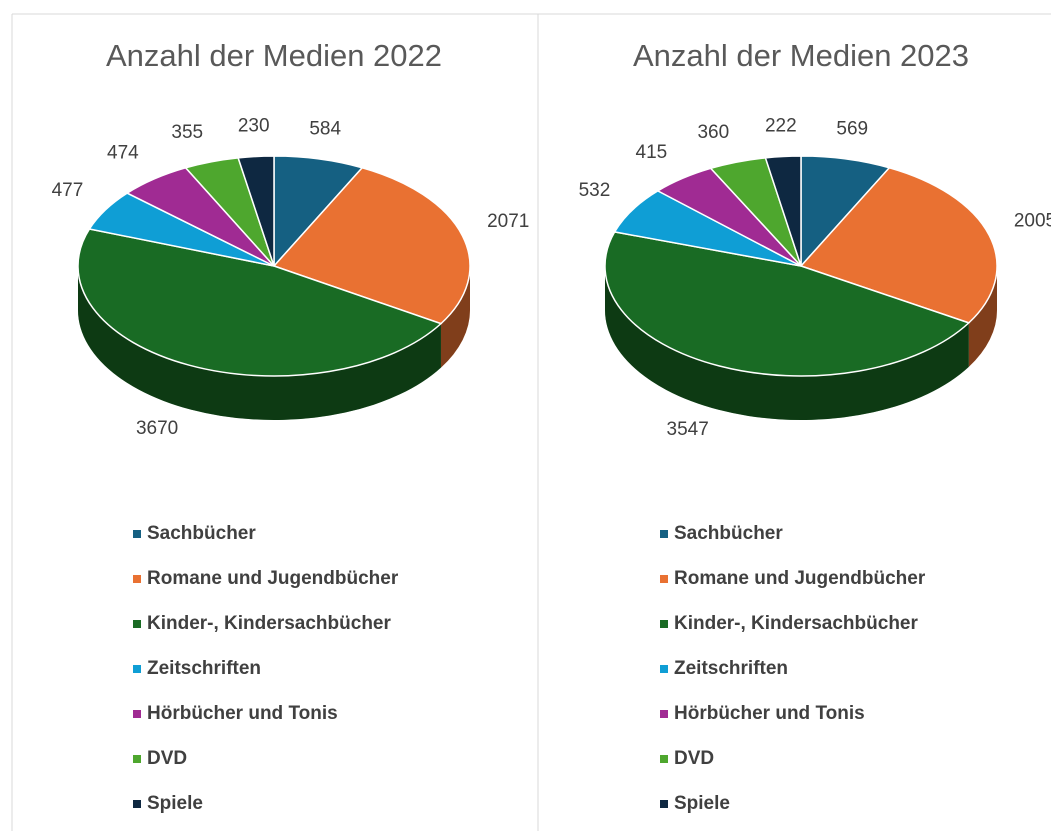  What do you see at coordinates (508, 221) in the screenshot?
I see `data-label: 2071` at bounding box center [508, 221].